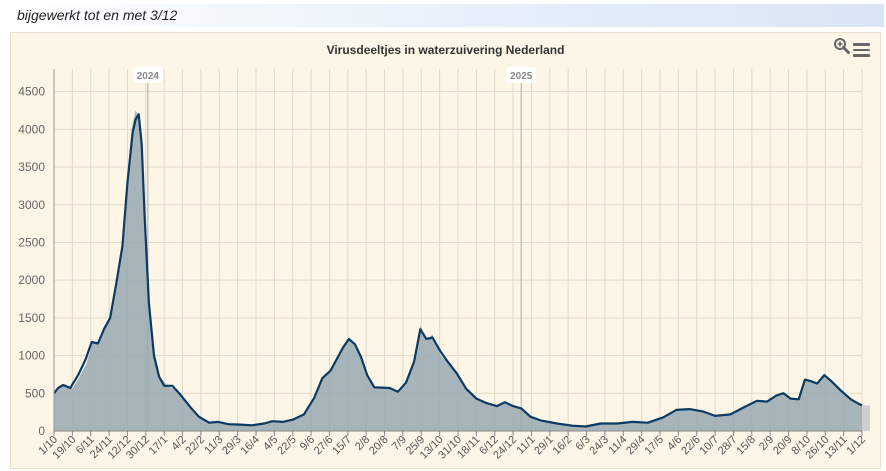 This screenshot has width=886, height=471. Describe the element at coordinates (447, 15) in the screenshot. I see `update-banner: bijgewerkt tot en met 3/12` at that location.